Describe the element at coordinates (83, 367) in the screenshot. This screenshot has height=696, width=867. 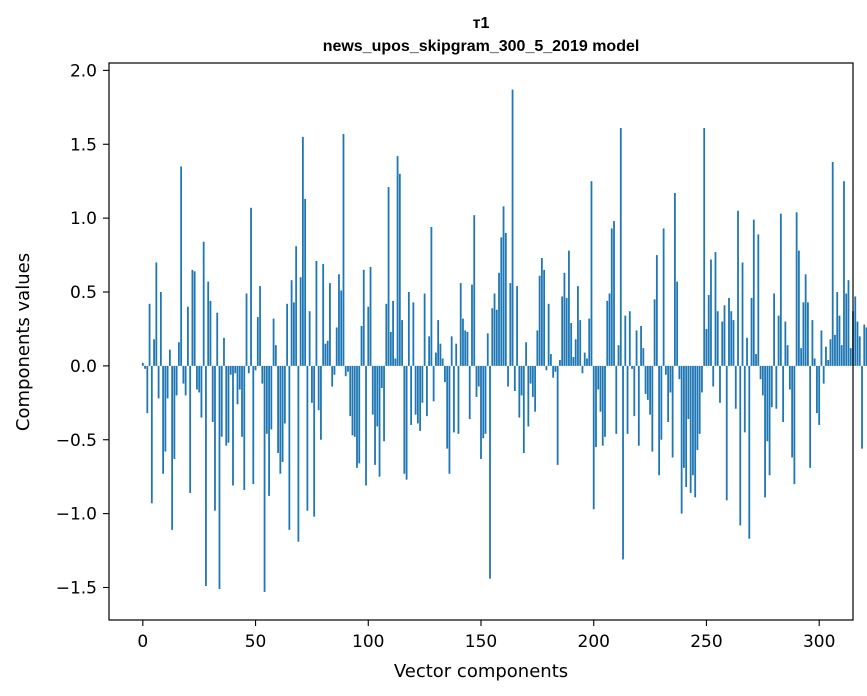
I see `y-tick-label-3: 0.0` at that location.